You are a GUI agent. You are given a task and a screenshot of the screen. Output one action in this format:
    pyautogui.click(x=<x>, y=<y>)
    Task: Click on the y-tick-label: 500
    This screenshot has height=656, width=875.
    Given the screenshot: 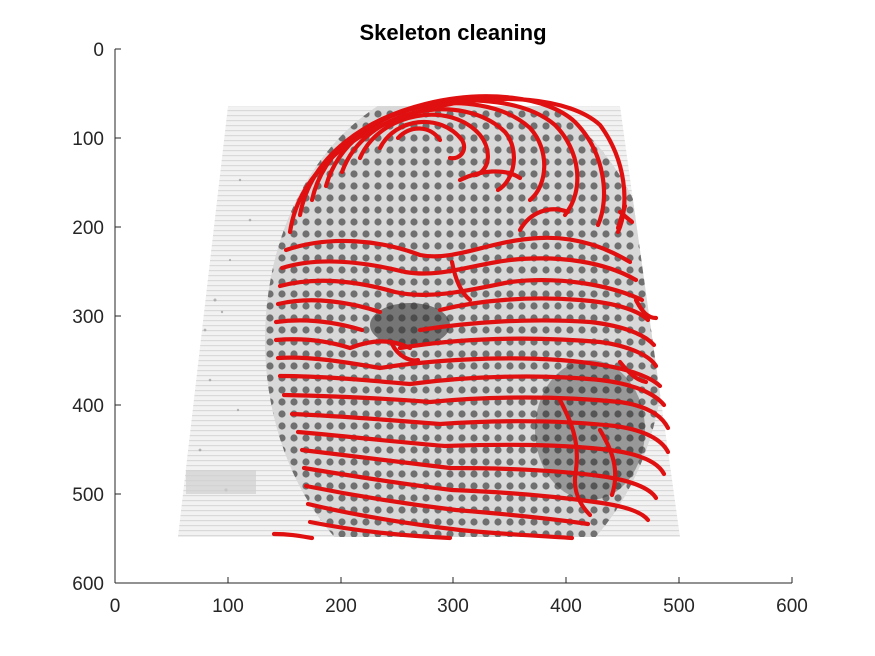 What is the action you would take?
    pyautogui.click(x=88, y=495)
    